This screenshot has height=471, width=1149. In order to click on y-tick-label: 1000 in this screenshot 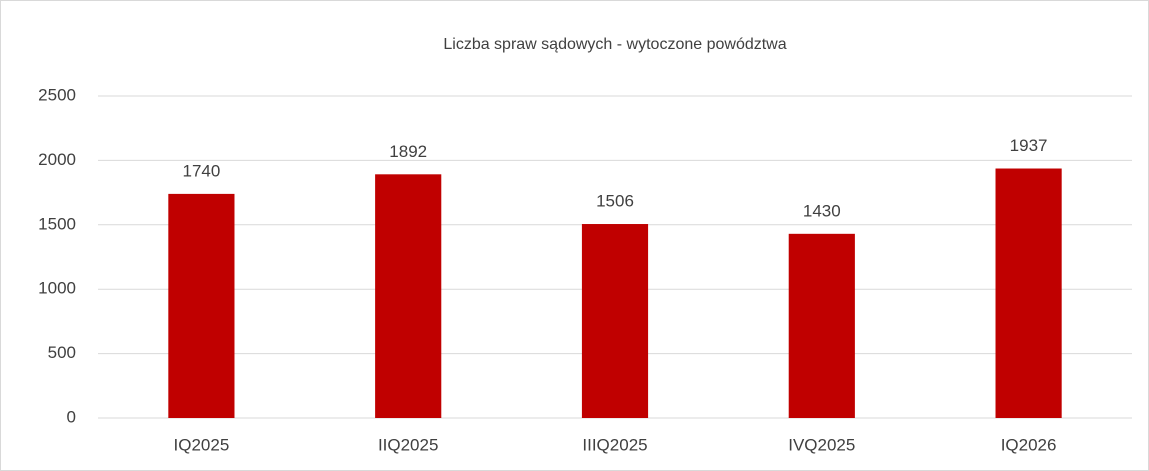, I will do `click(57, 288)`.